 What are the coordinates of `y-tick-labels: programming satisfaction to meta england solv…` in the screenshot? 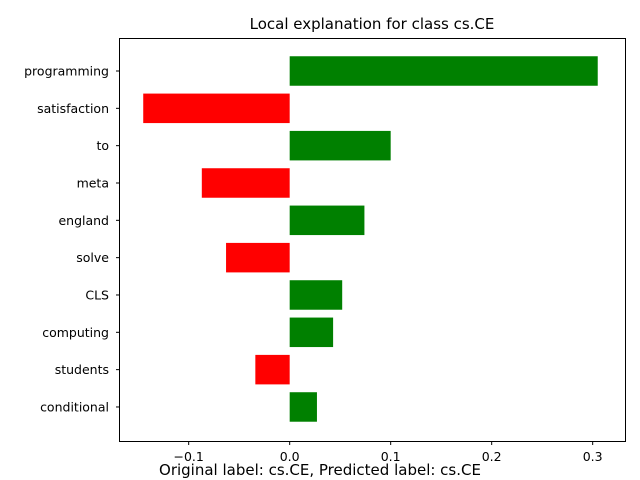 It's located at (72, 239).